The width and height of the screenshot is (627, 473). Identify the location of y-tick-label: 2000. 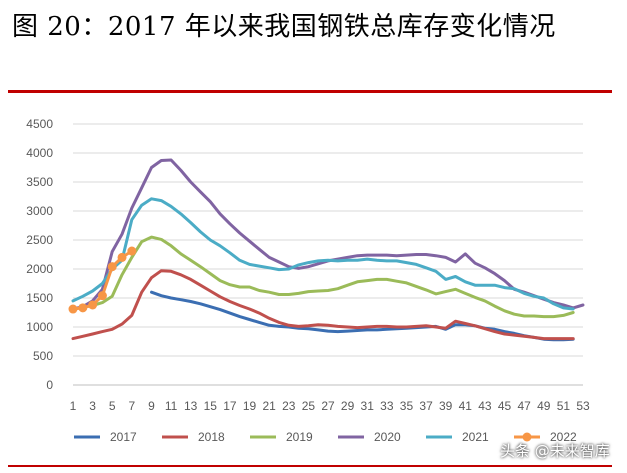
(39, 269).